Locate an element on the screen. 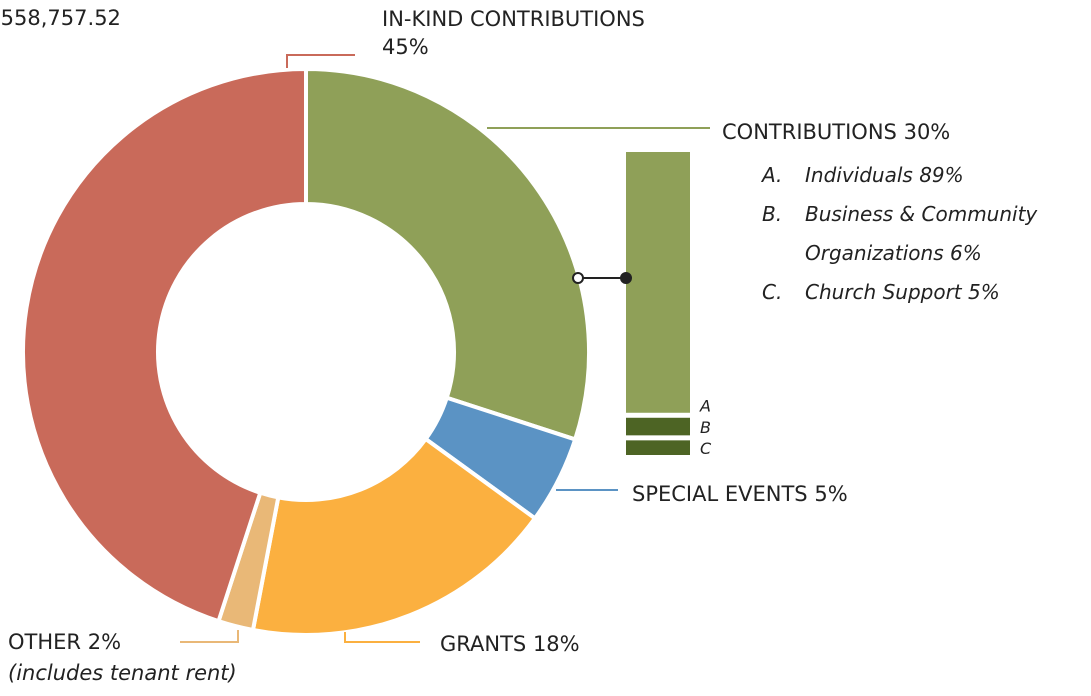 Image resolution: width=1091 pixels, height=696 pixels. category: IN-KIND CONTRIBUTIONS is located at coordinates (513, 19).